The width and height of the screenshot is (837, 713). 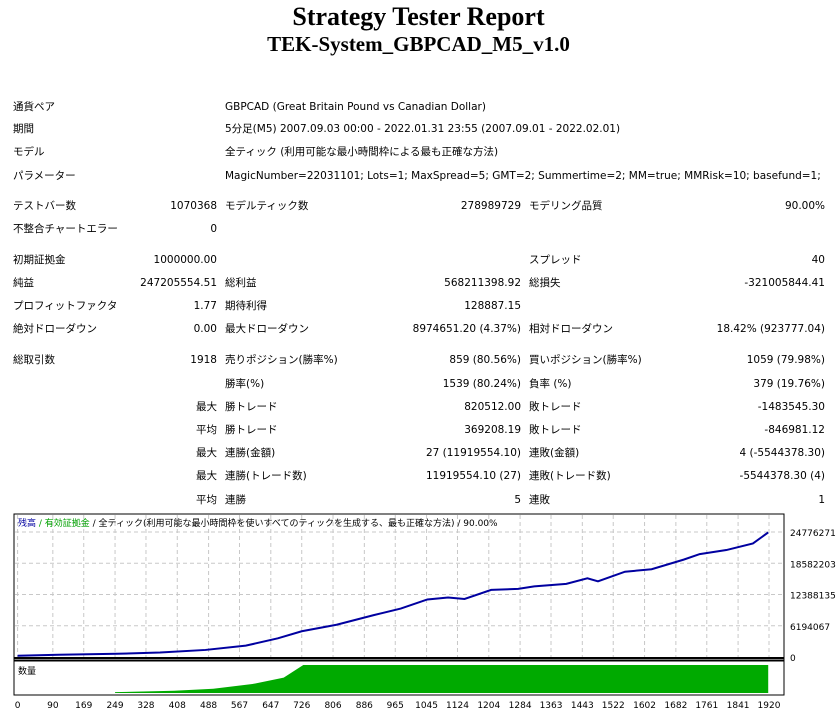 What do you see at coordinates (477, 524) in the screenshot?
I see `legend-item: / 90.00%` at bounding box center [477, 524].